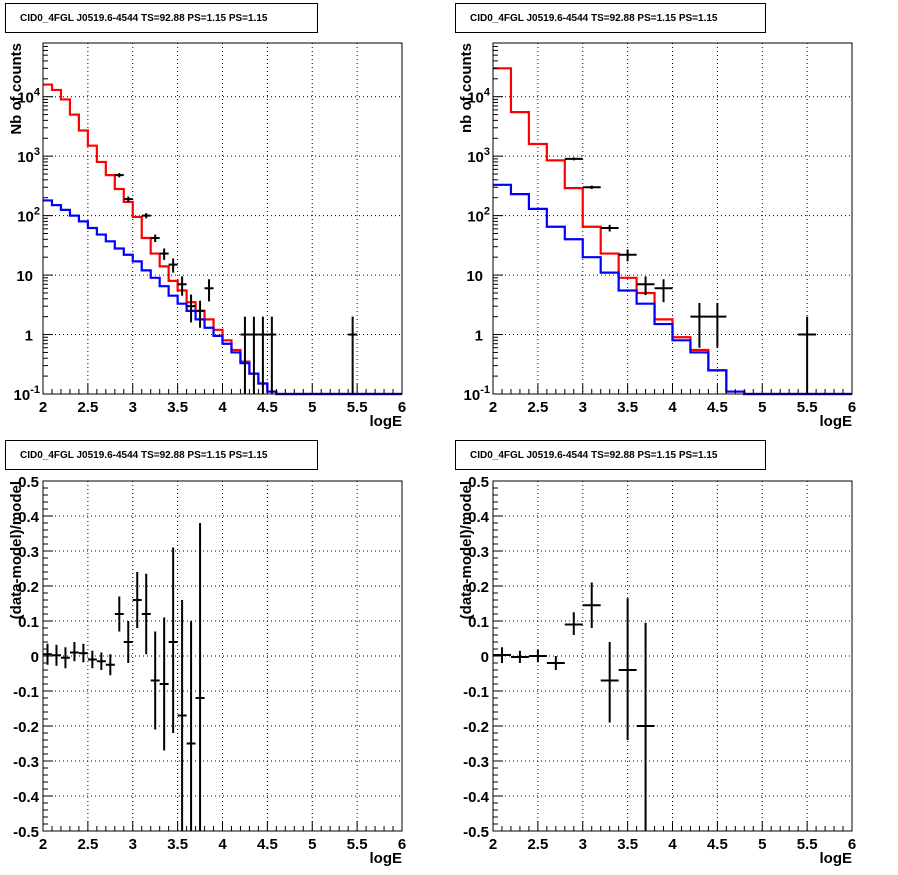 This screenshot has height=875, width=898. I want to click on y-tick-label: 0.5, so click(478, 482).